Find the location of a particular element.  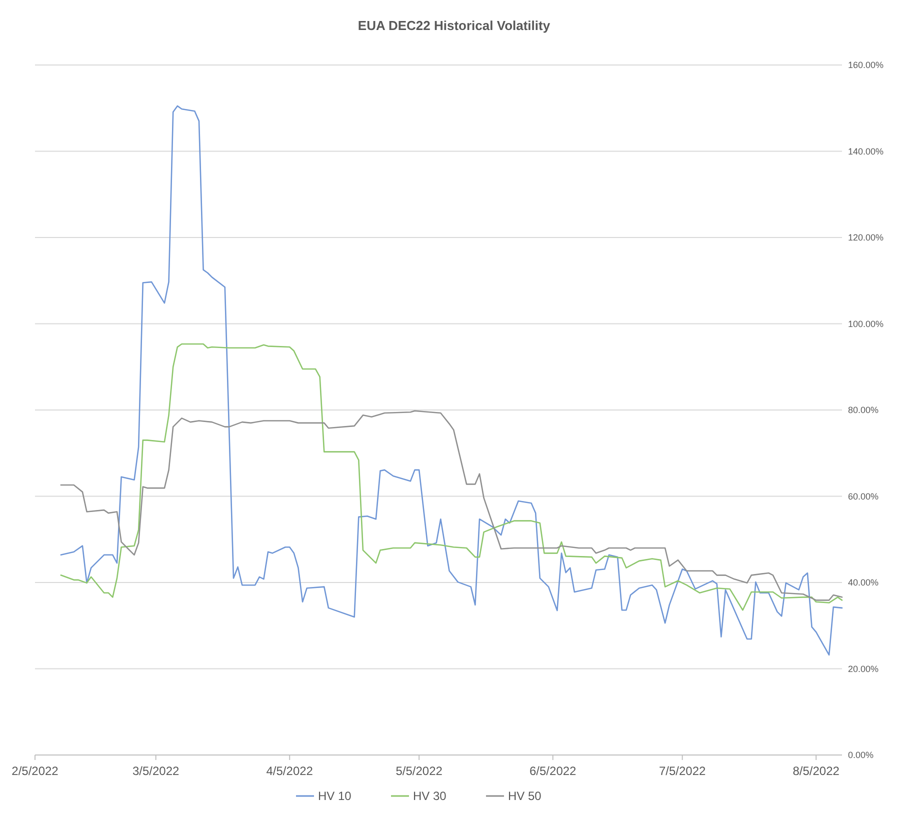

y-tick-label: 20.00% is located at coordinates (863, 669).